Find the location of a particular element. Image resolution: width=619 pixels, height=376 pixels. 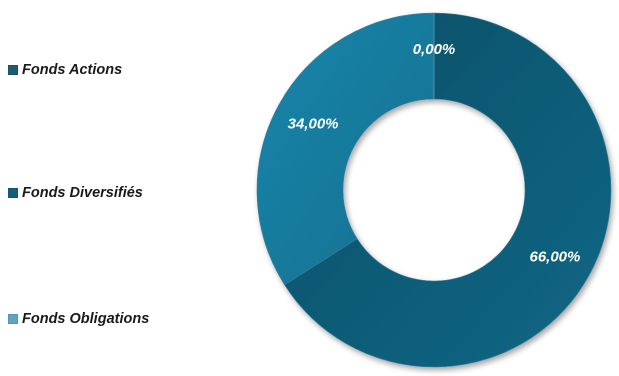

legend-label-fonds-obligations: Fonds Obligations is located at coordinates (86, 319).